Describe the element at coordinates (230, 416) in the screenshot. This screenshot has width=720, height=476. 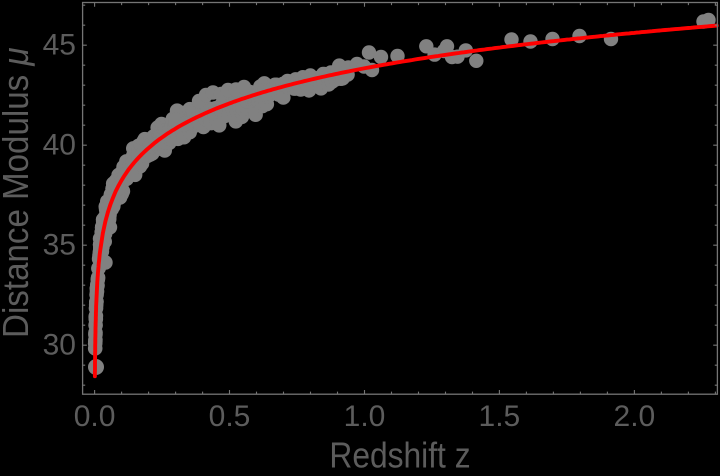
I see `svg-text: 0.5` at that location.